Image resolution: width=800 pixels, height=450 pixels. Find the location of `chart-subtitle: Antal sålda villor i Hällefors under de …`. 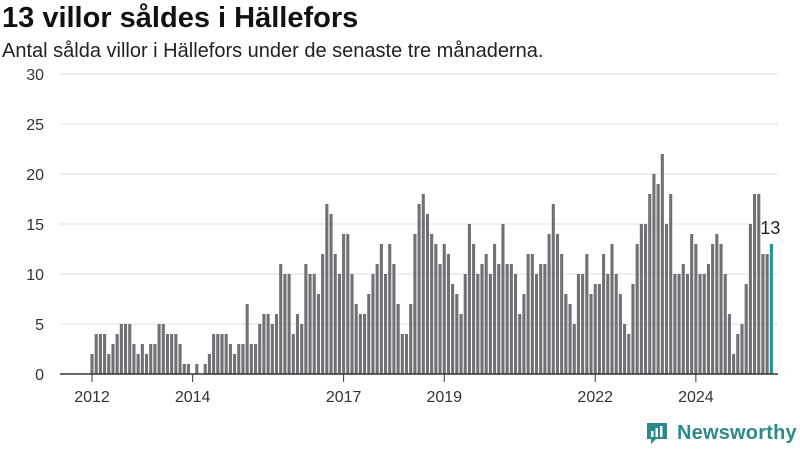

chart-subtitle: Antal sålda villor i Hällefors under de … is located at coordinates (273, 51).